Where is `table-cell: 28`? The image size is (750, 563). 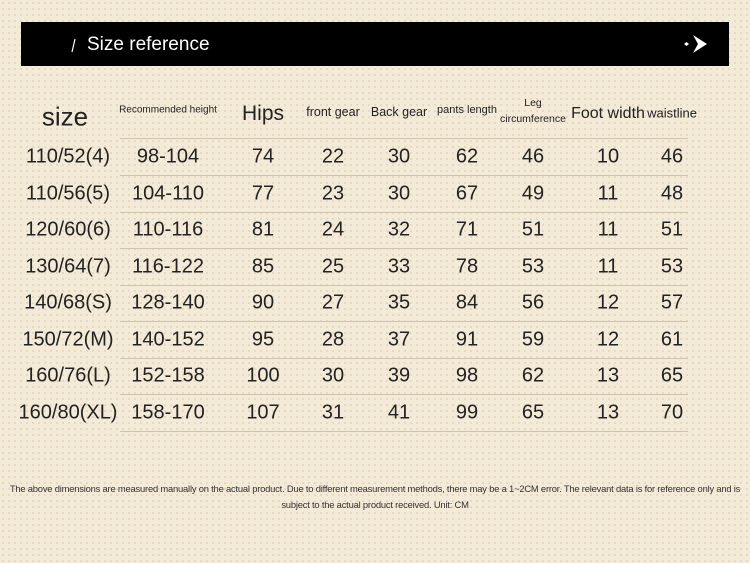 table-cell: 28 is located at coordinates (333, 339).